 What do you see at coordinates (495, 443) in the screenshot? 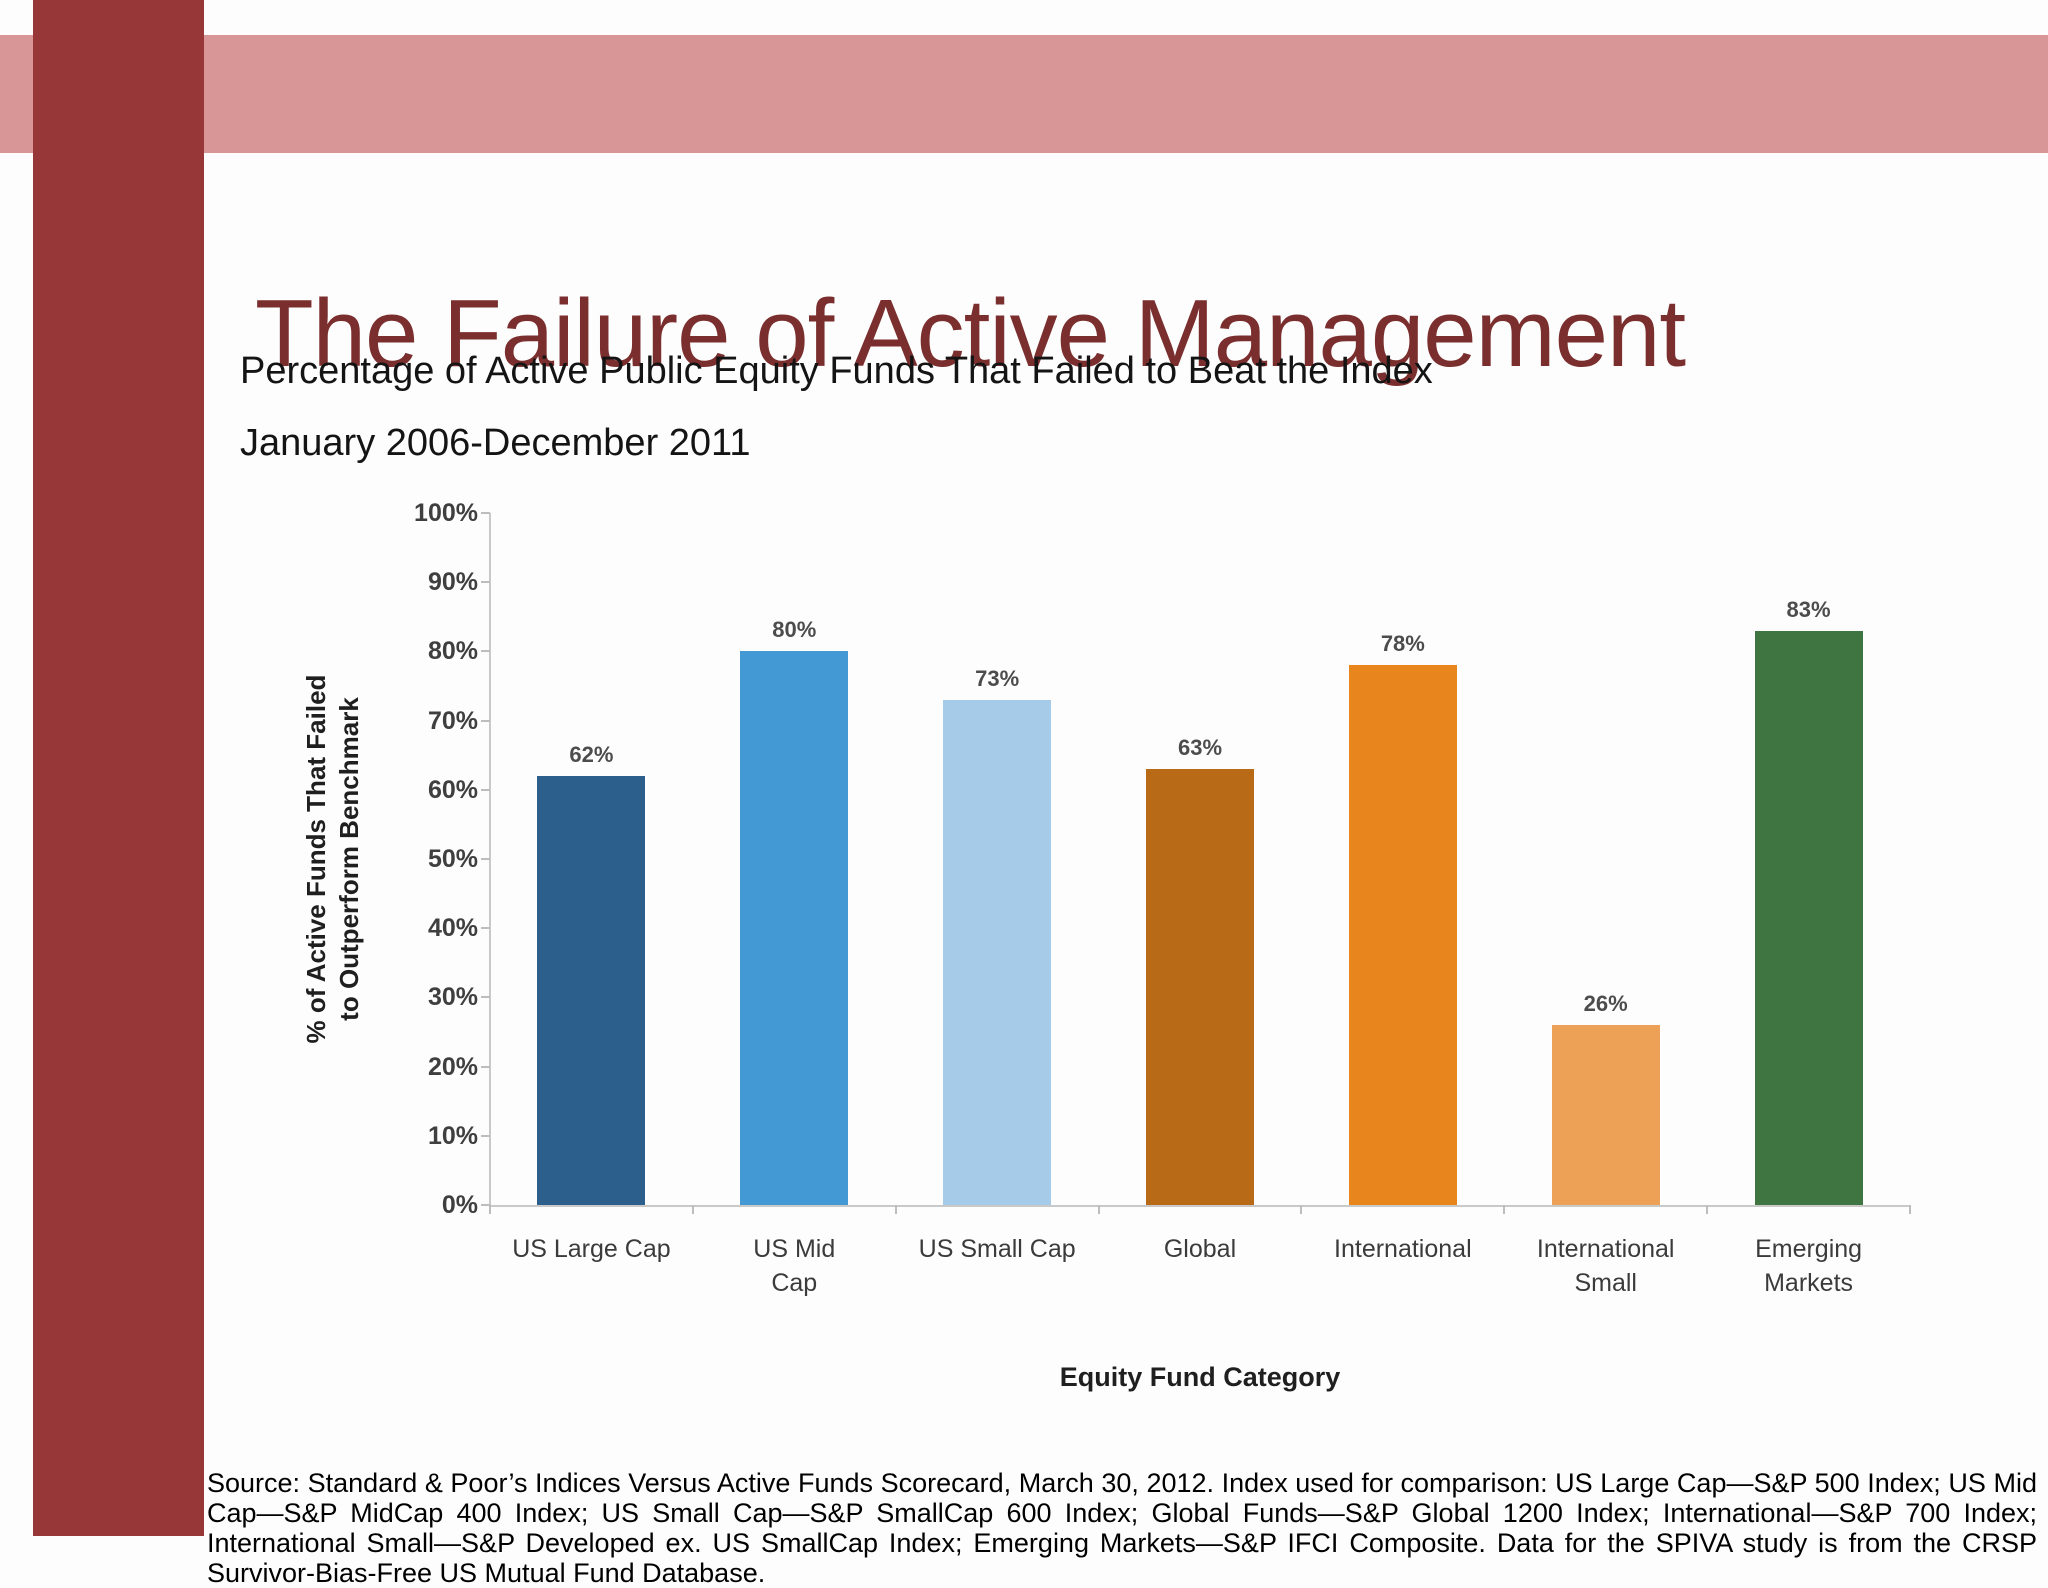
I see `date-range-label: January 2006-December 2011` at bounding box center [495, 443].